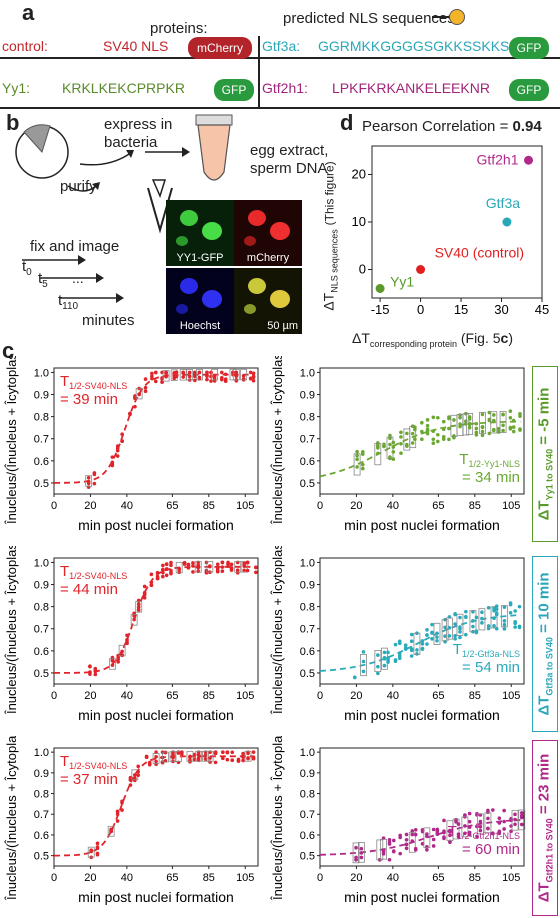 Image resolution: width=560 pixels, height=918 pixels. I want to click on y-tick-label: 1.0, so click(307, 563).